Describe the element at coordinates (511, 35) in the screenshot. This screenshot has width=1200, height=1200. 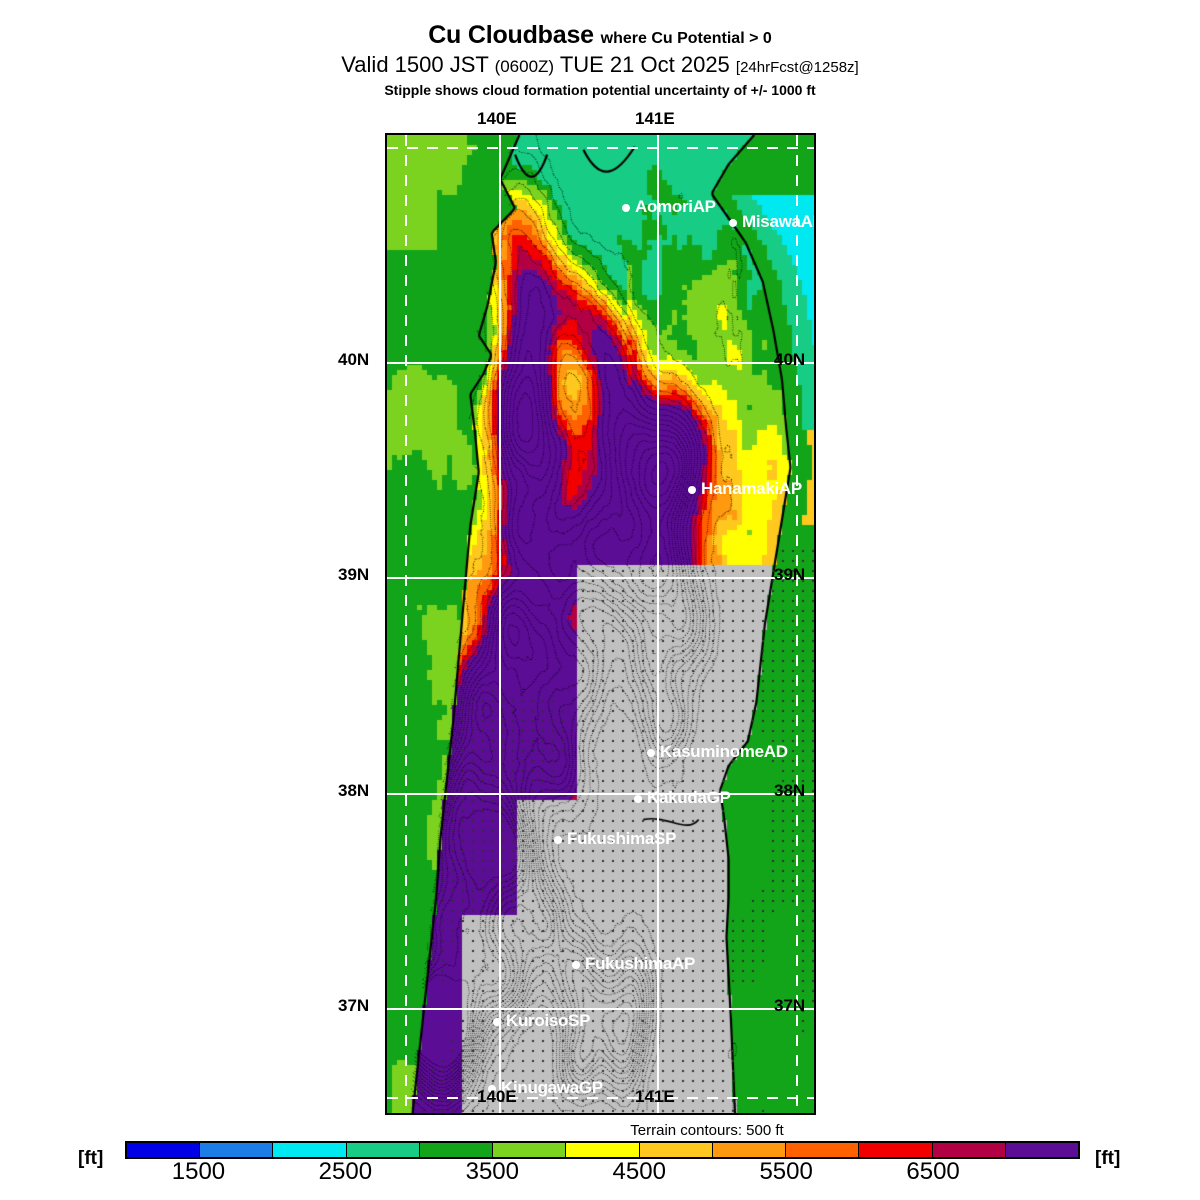
I see `title-main: Cu Cloudbase` at that location.